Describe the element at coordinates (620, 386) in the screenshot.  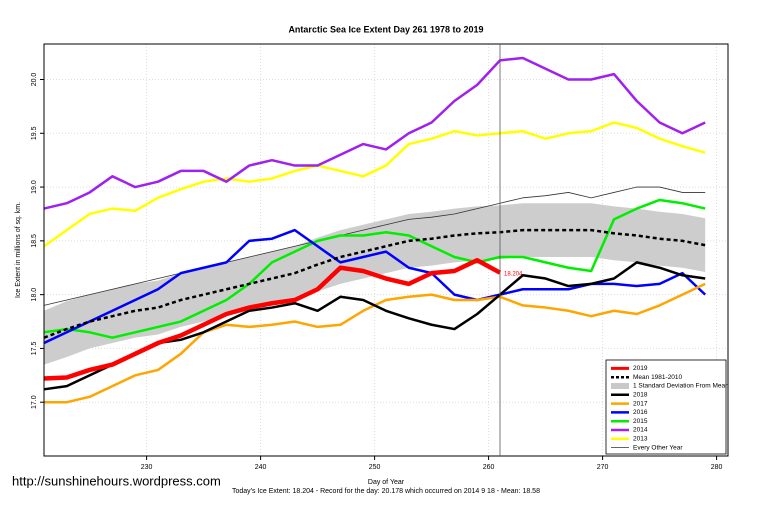
I see `legend-swatch` at that location.